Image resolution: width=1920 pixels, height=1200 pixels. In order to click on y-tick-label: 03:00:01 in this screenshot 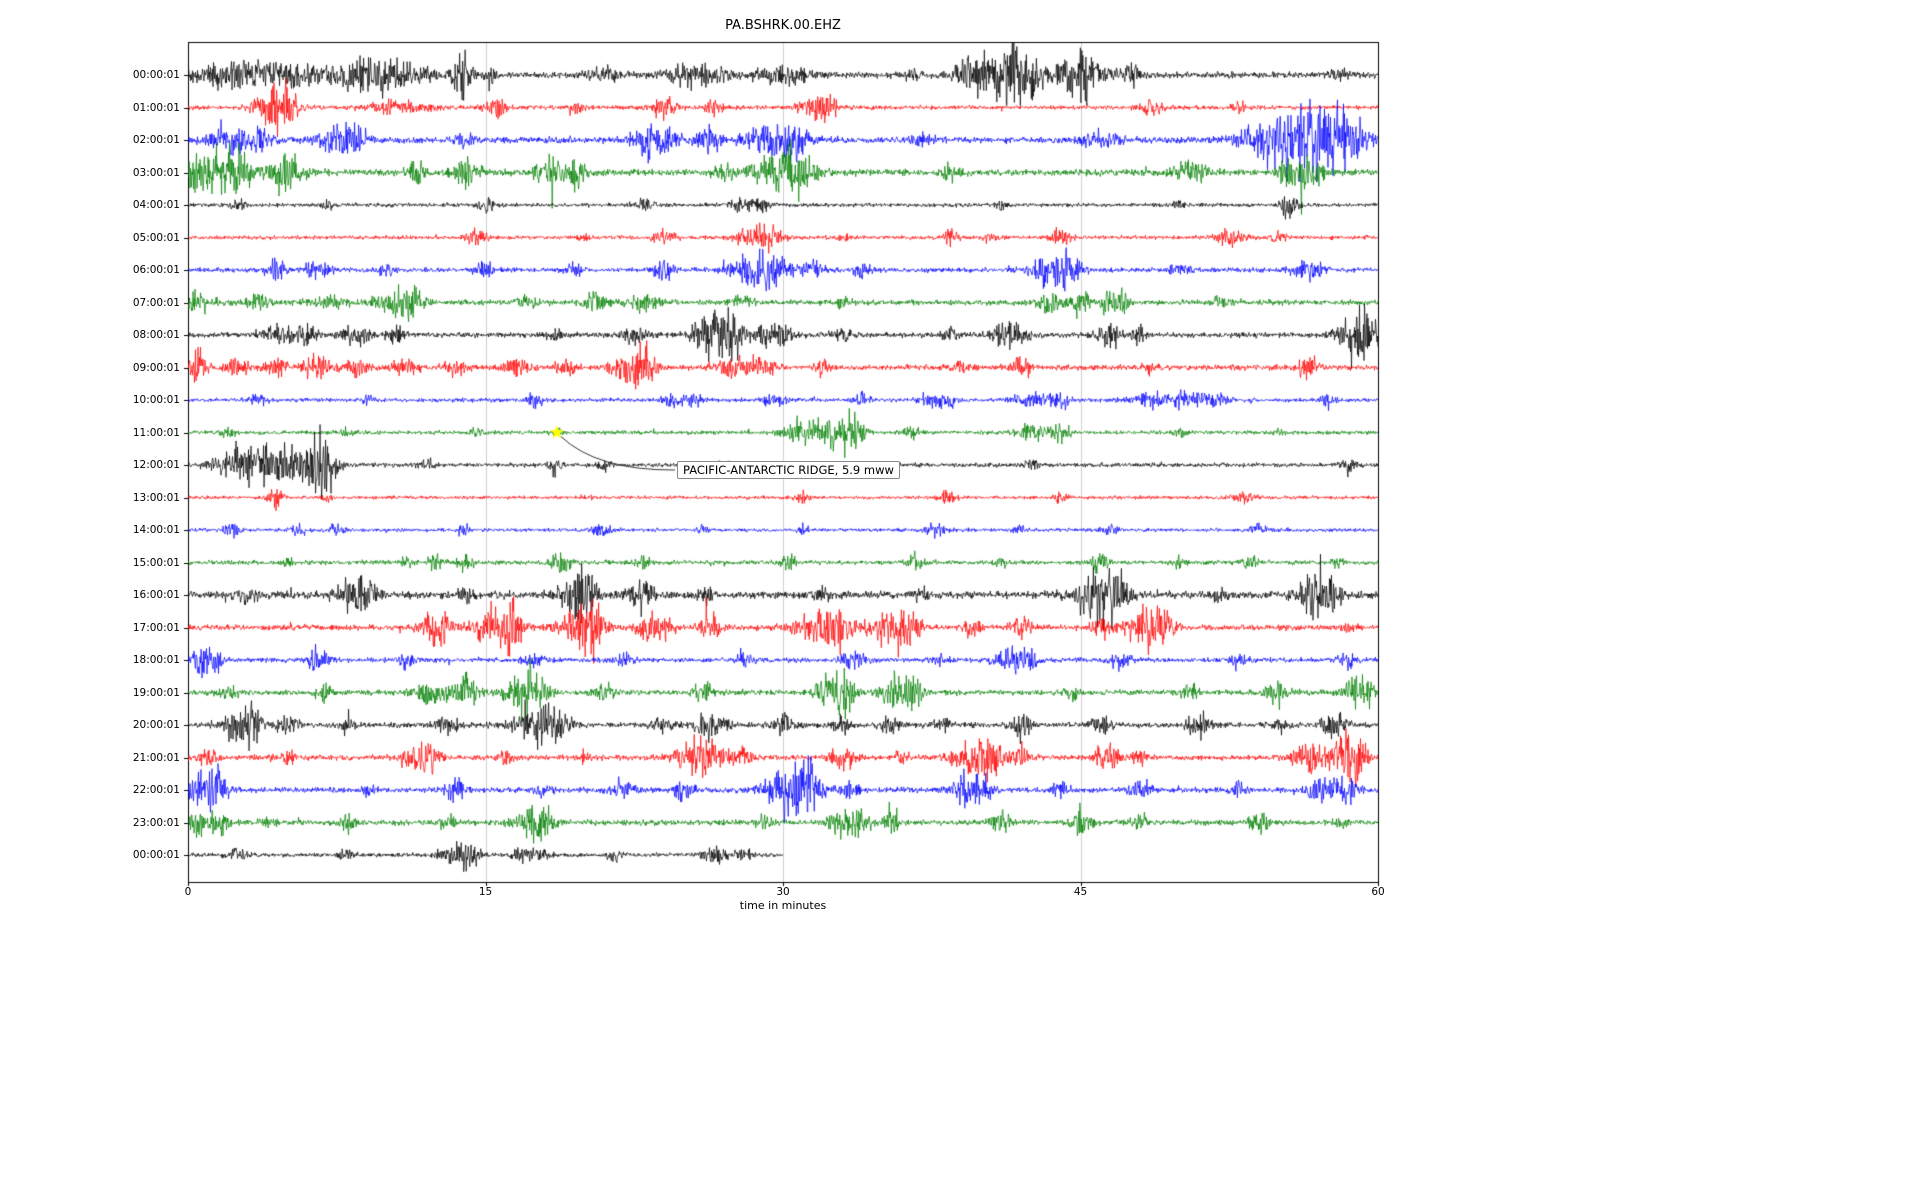, I will do `click(156, 172)`.